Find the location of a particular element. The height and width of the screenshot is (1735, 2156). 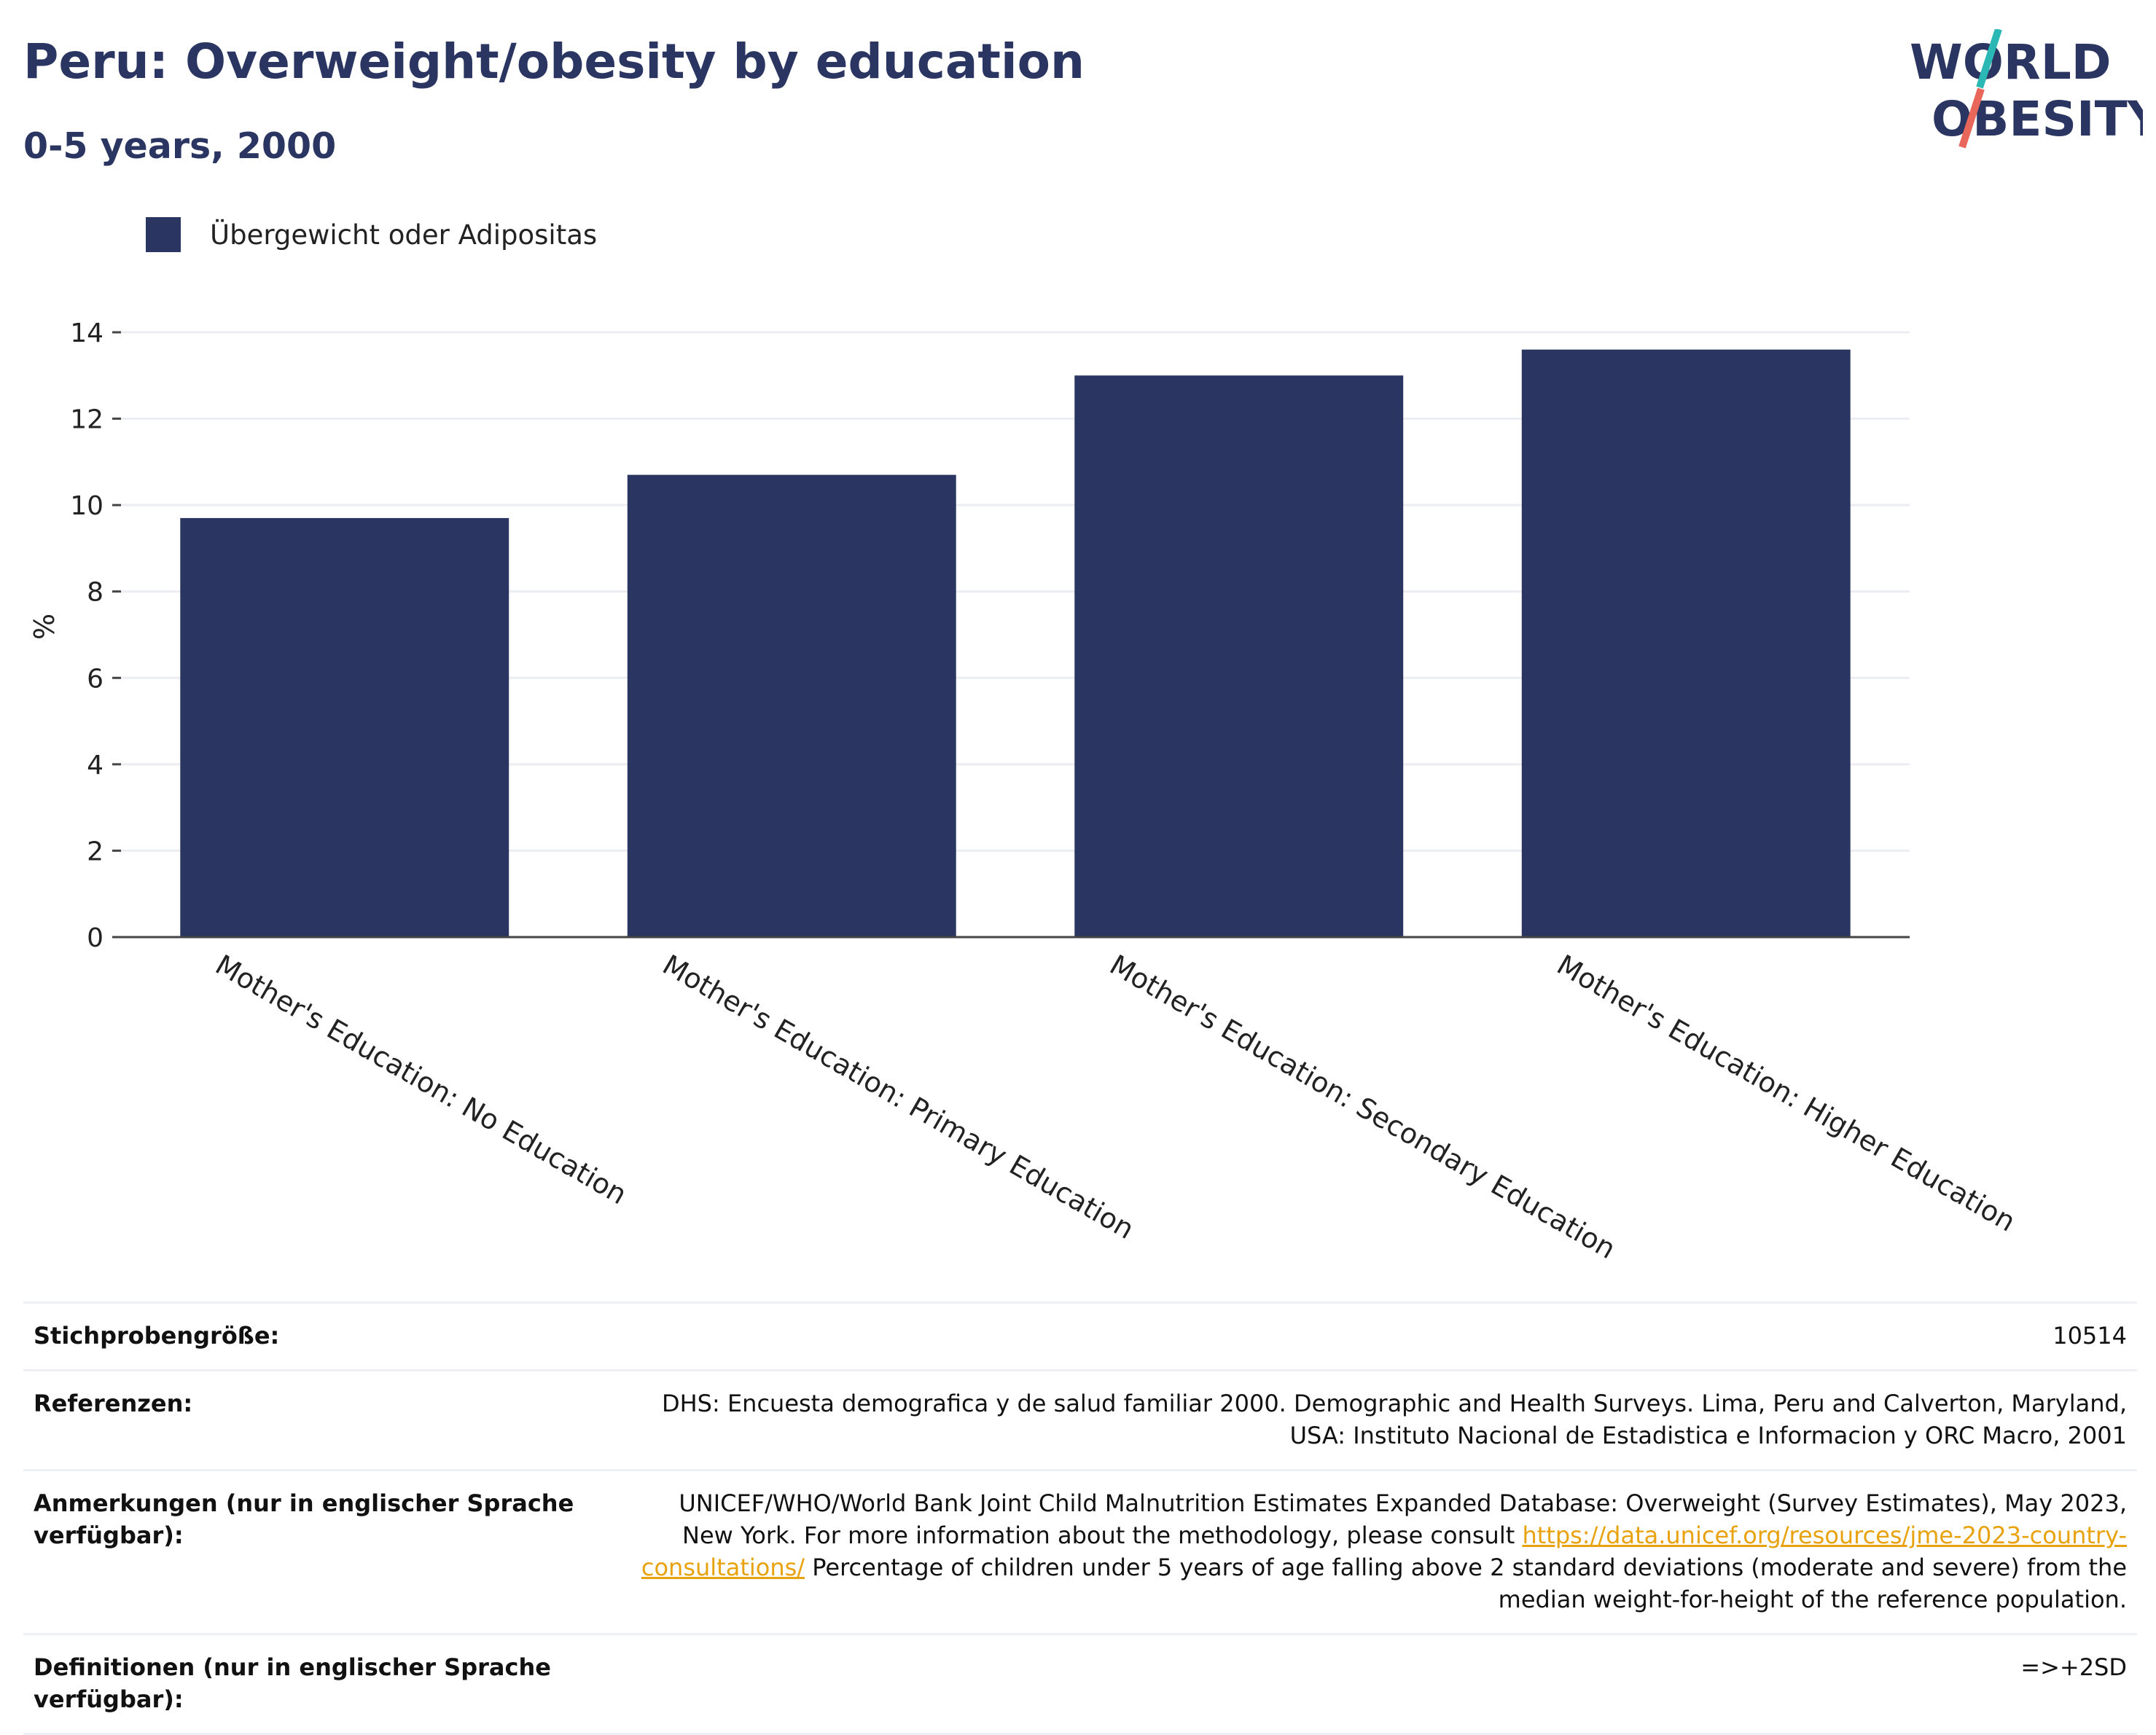

sample-size-label: Stichprobengröße: is located at coordinates (157, 1336).